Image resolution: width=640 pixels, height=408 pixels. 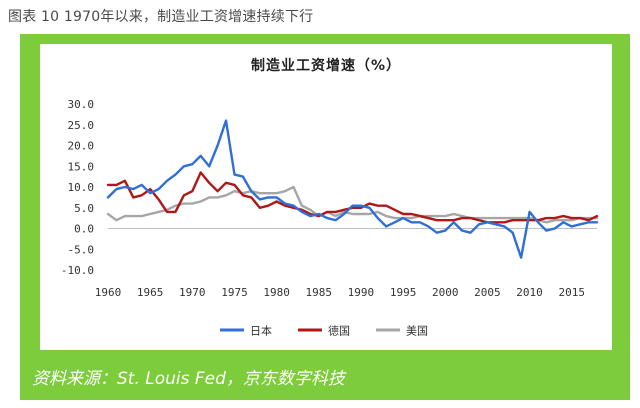 What do you see at coordinates (84, 229) in the screenshot?
I see `y-tick-label: 0.0` at bounding box center [84, 229].